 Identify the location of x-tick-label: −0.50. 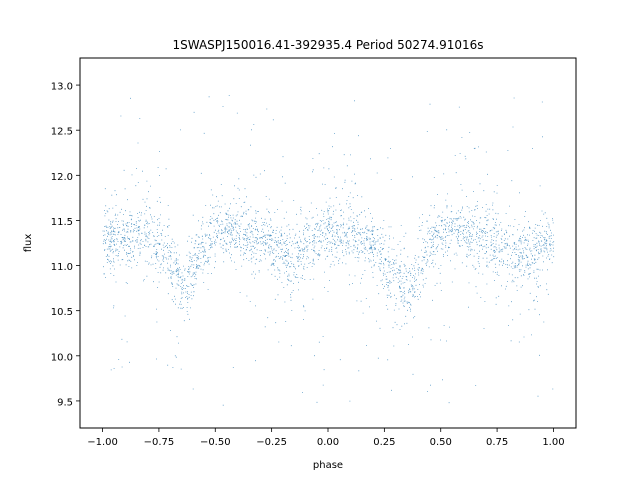
(215, 442).